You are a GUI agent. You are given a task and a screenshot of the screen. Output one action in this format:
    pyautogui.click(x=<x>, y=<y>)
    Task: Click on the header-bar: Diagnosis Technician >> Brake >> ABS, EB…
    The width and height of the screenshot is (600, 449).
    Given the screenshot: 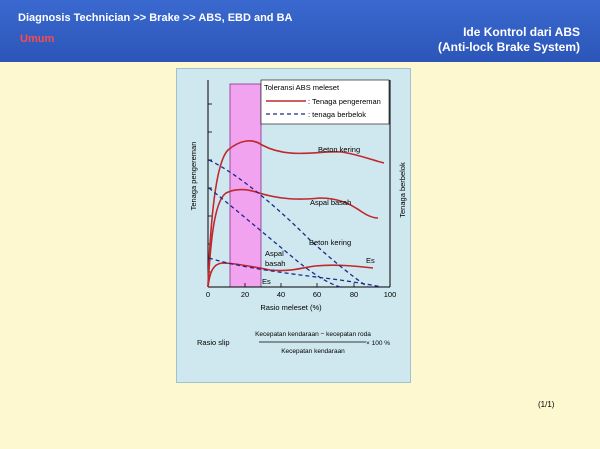 What is the action you would take?
    pyautogui.click(x=300, y=31)
    